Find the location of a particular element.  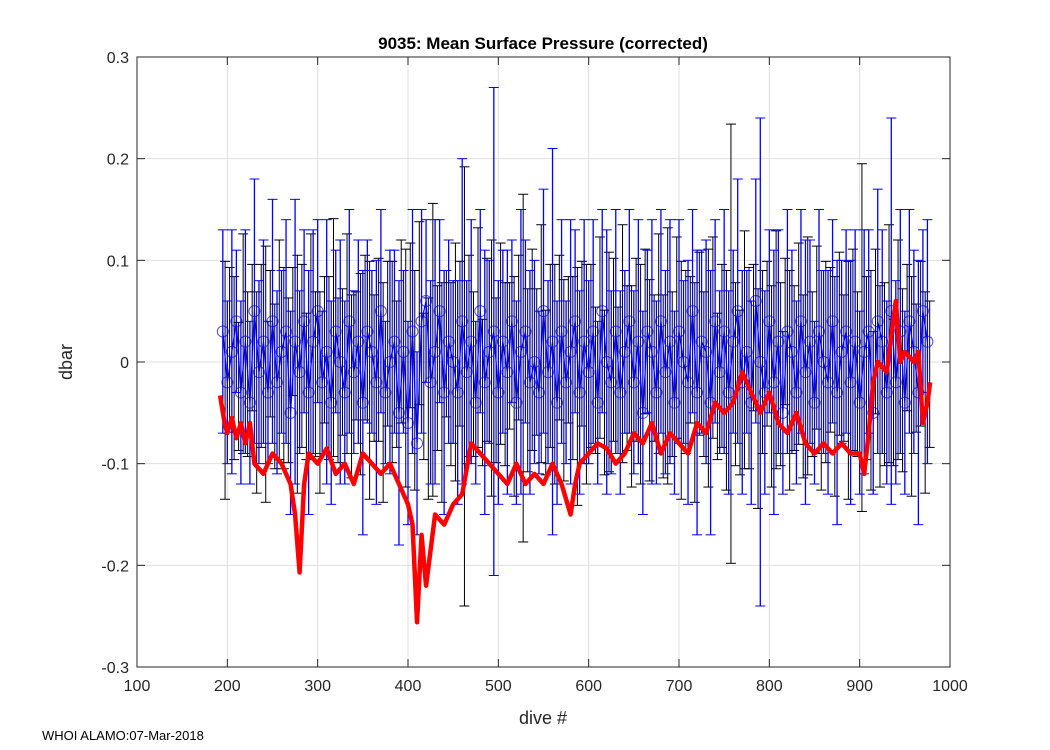

x-tick-label: 700 is located at coordinates (679, 686).